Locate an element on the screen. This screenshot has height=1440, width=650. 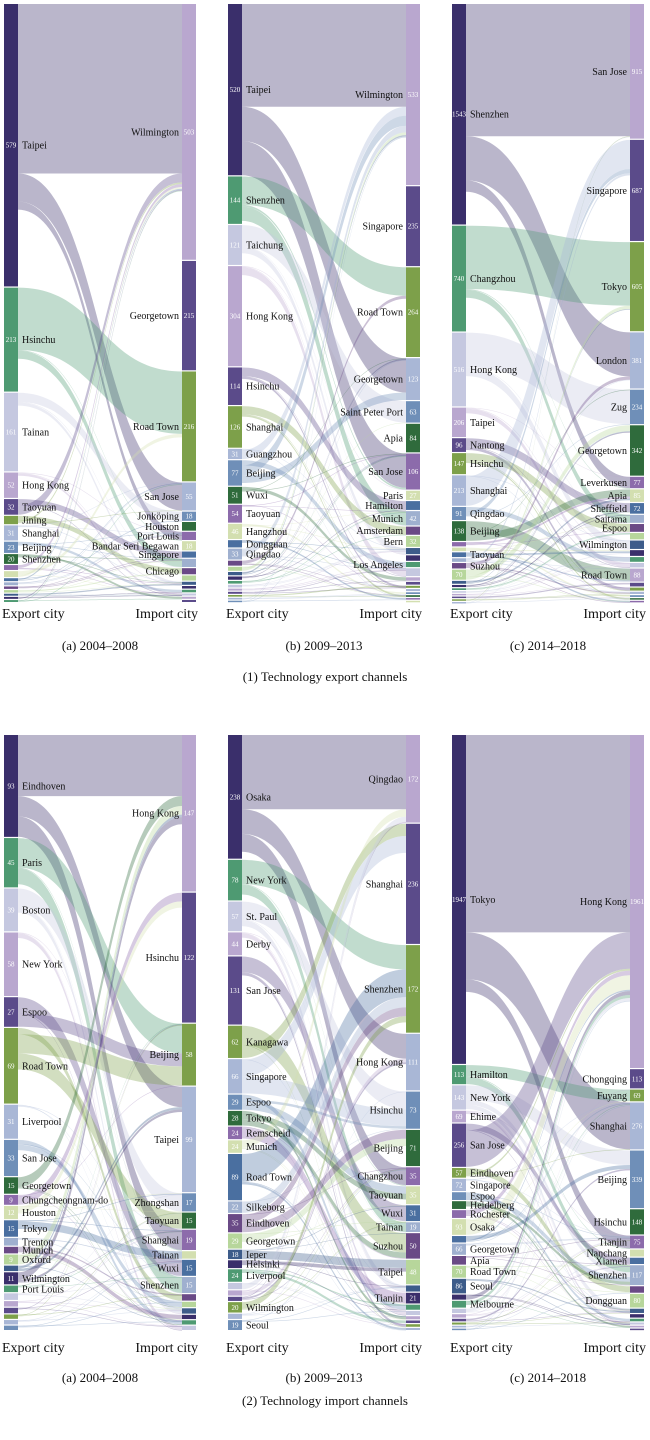
left-node-value: 57 is located at coordinates (236, 917).